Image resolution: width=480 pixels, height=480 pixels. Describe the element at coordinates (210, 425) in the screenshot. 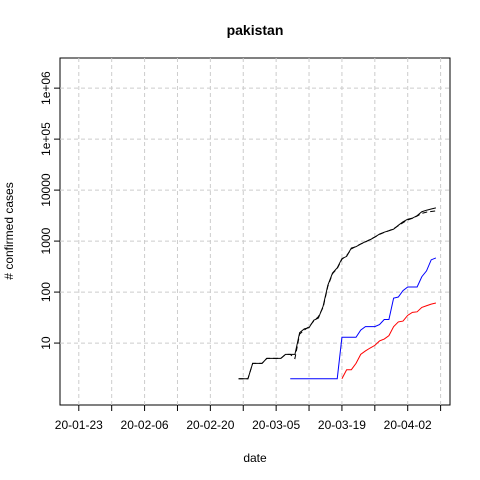

I see `x-tick-label: 20-02-20` at that location.